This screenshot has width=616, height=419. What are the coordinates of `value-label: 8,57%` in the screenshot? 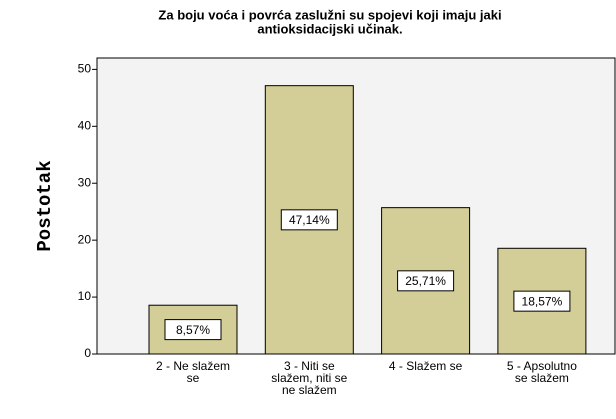 It's located at (193, 330).